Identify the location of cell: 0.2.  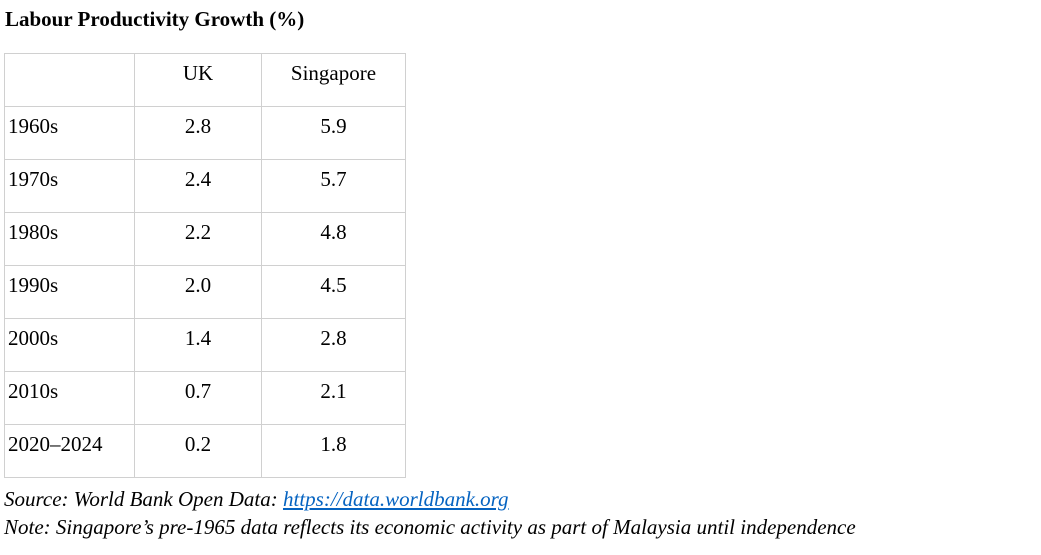
(198, 451).